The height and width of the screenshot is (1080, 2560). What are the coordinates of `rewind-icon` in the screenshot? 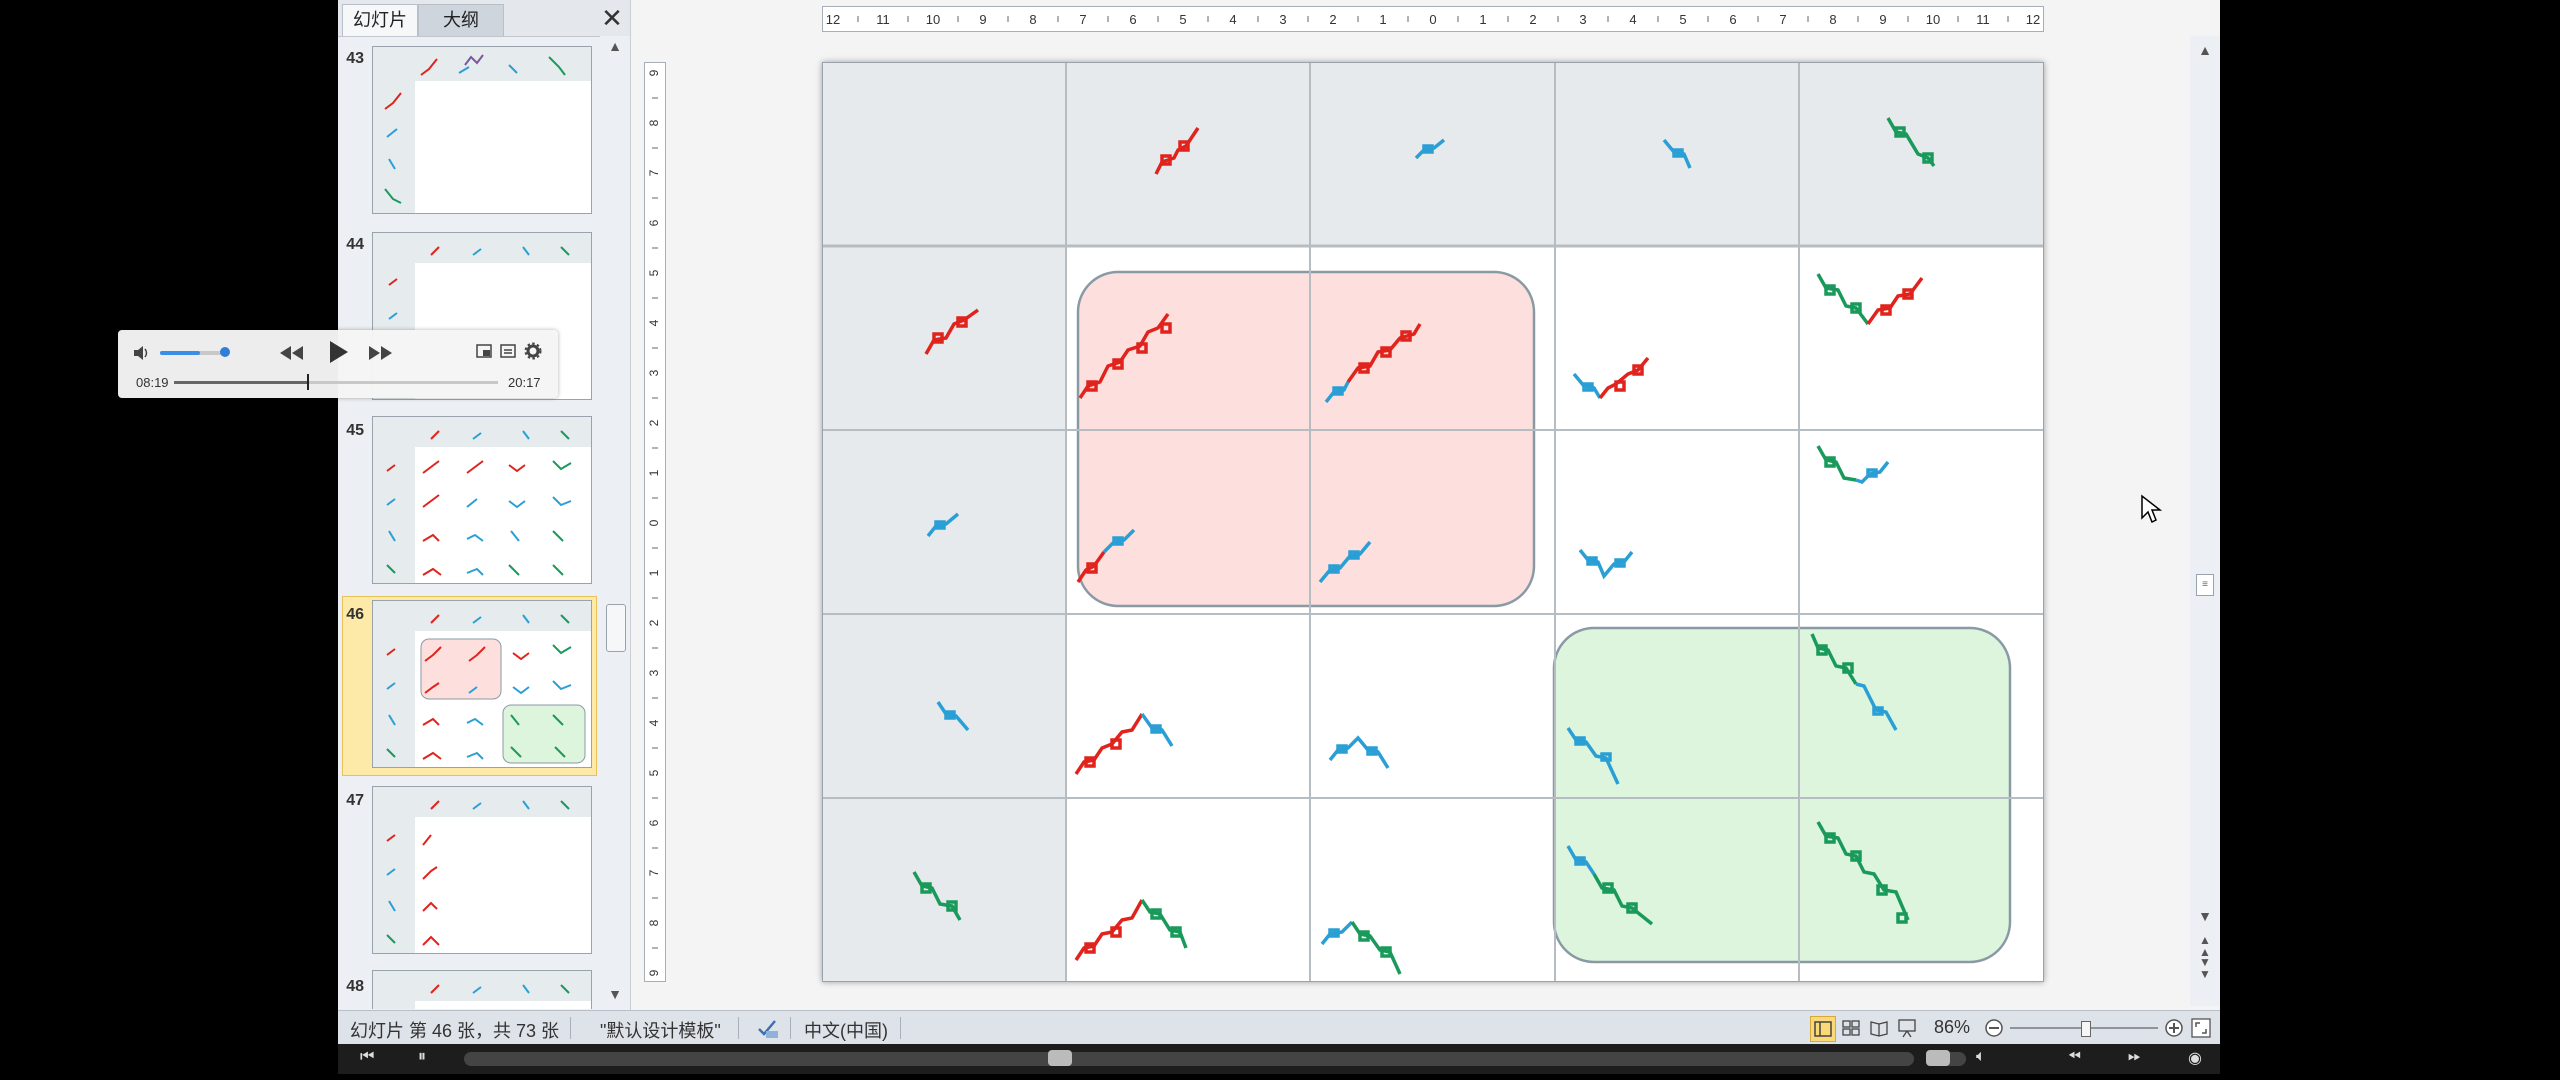 It's located at (291, 353).